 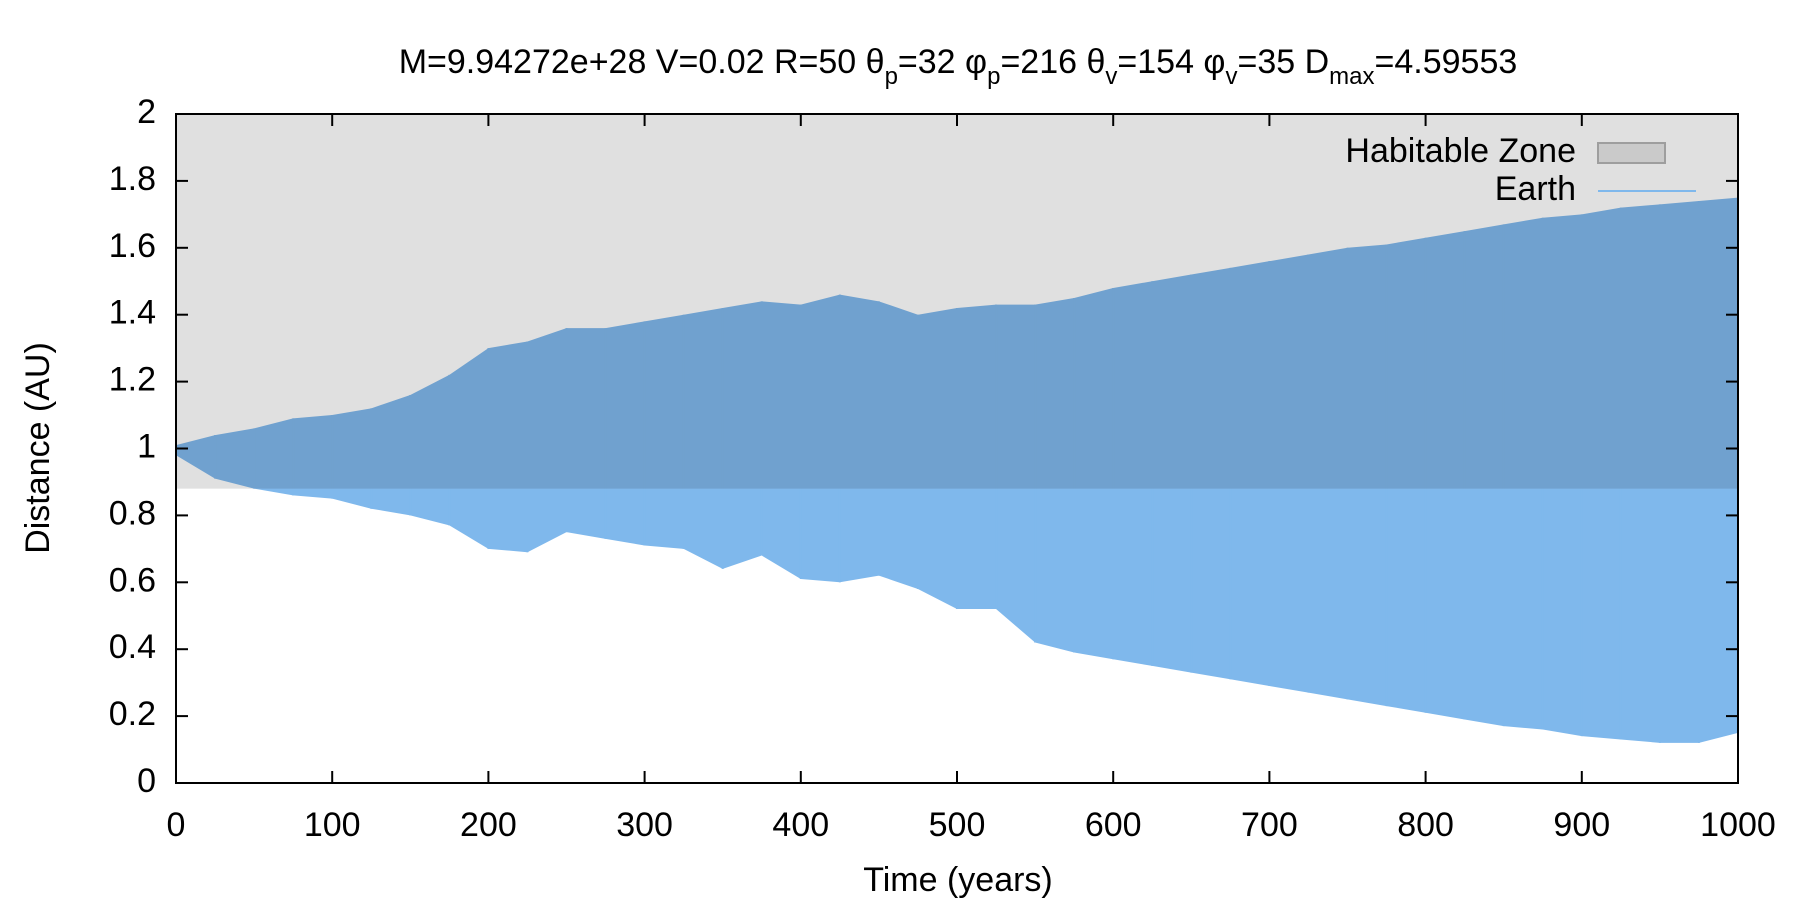 I want to click on title-part: =35 D, so click(x=1283, y=62).